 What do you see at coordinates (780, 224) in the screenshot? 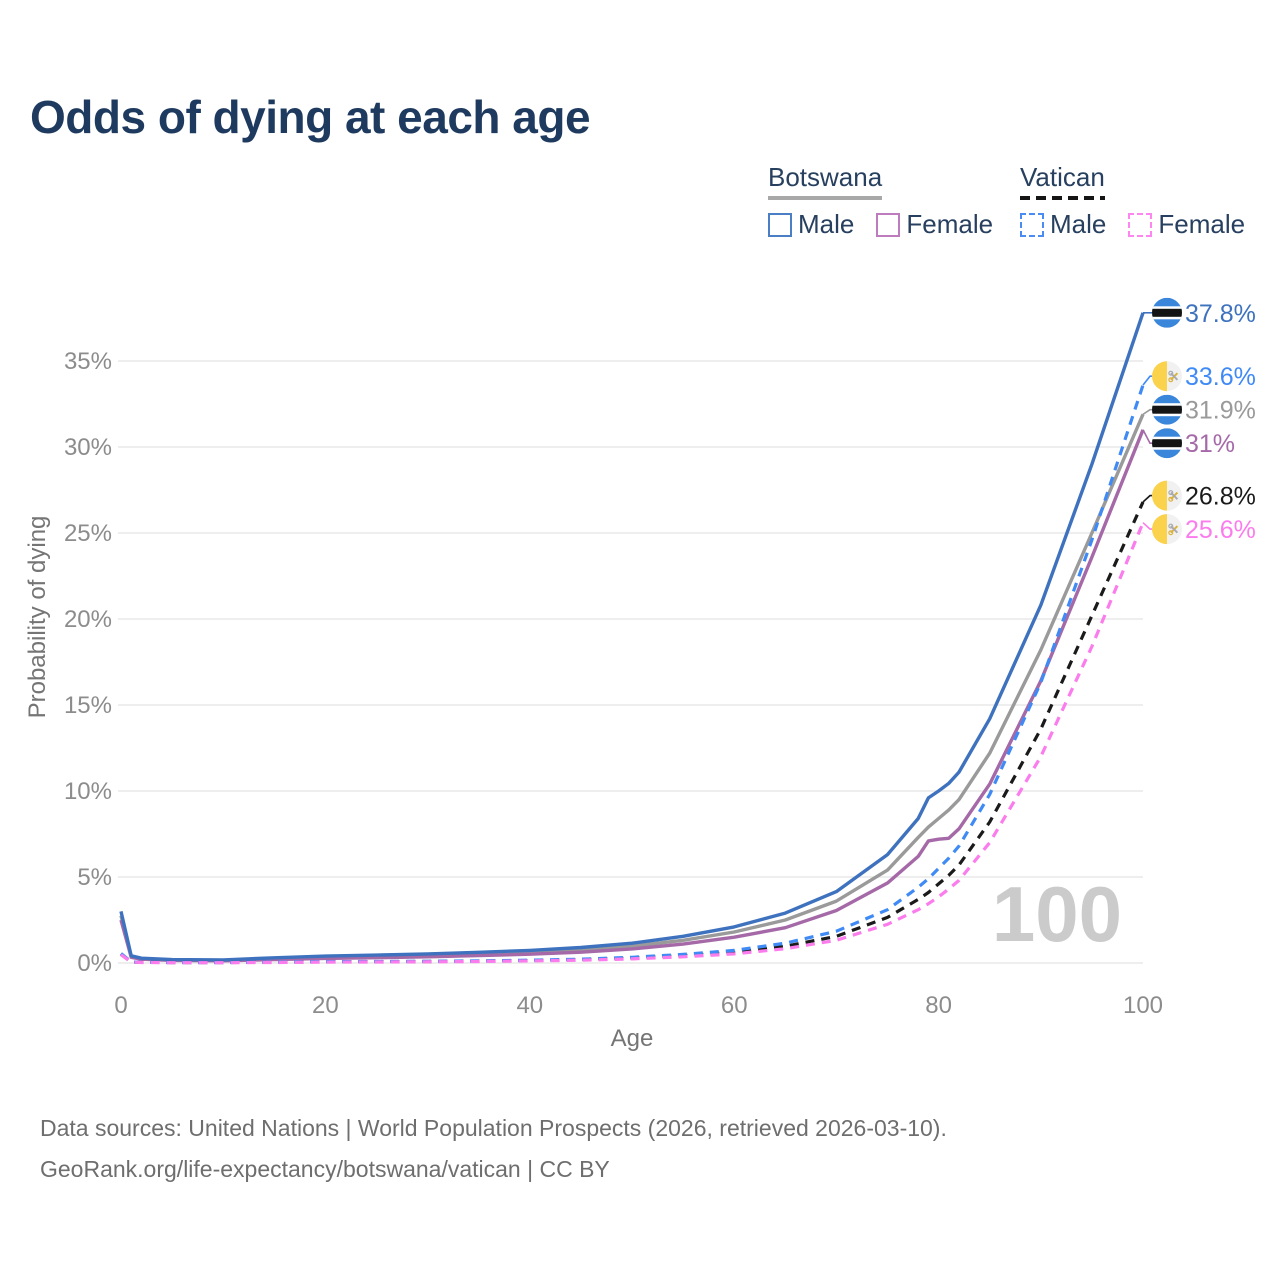
I see `botswana-male-swatch` at bounding box center [780, 224].